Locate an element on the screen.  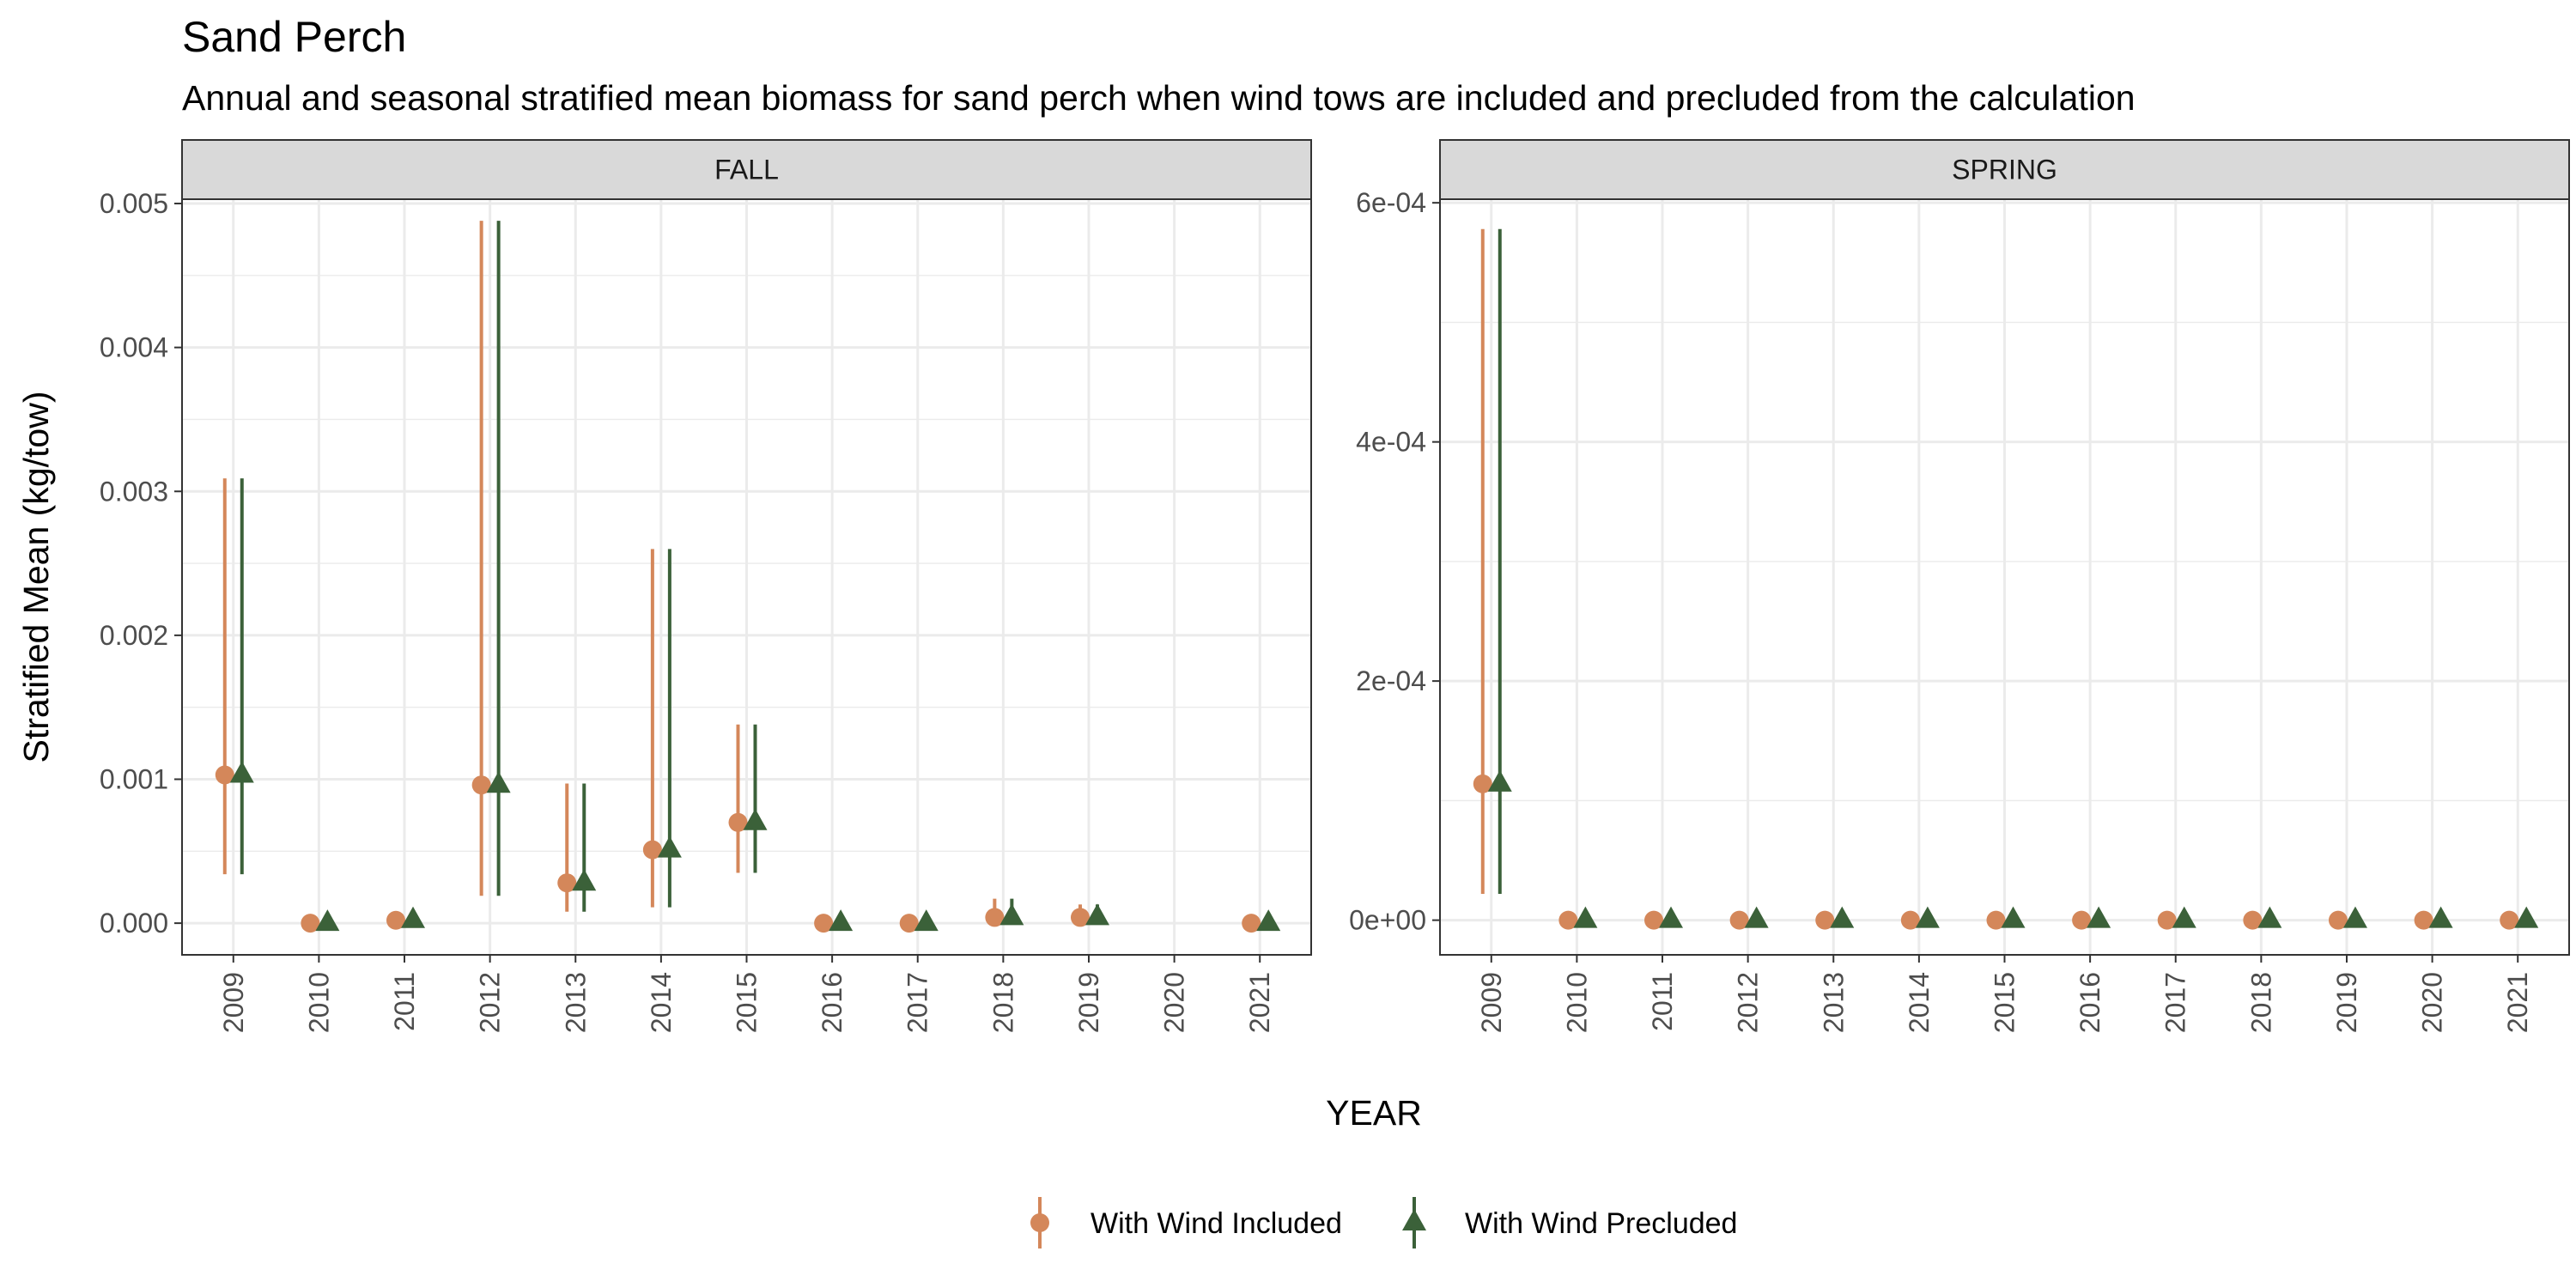
y-axis-title: Stratified Mean (kg/tow) is located at coordinates (36, 577).